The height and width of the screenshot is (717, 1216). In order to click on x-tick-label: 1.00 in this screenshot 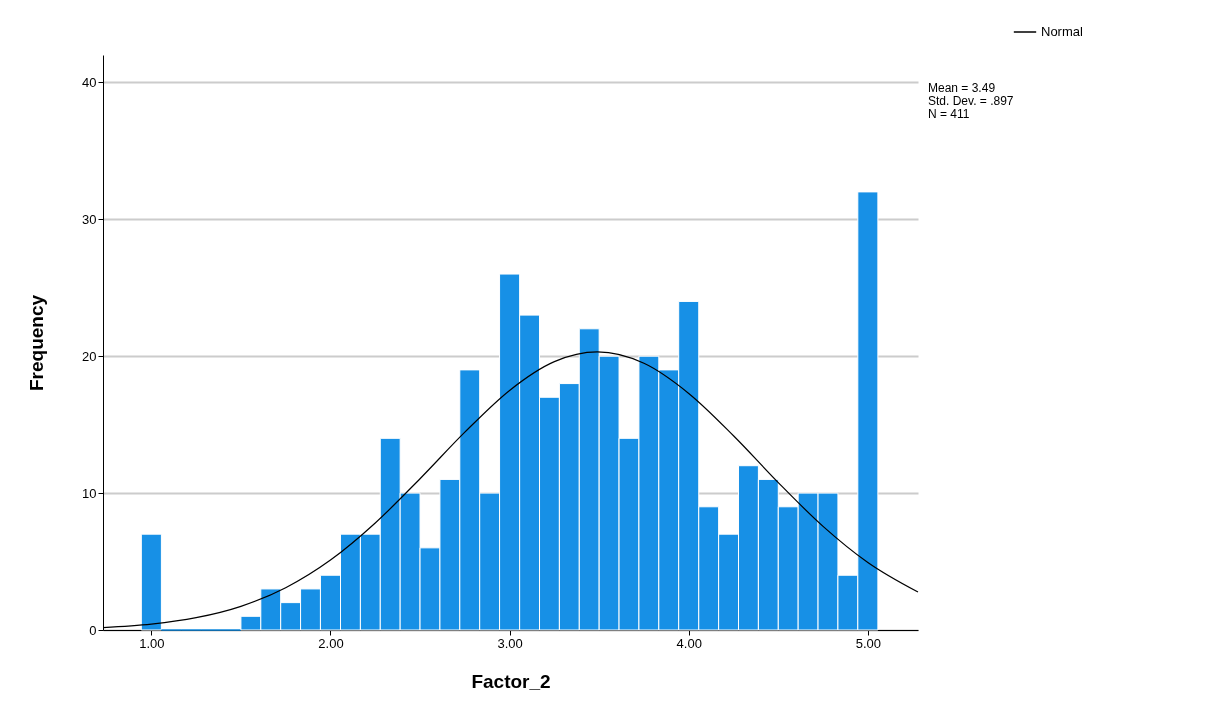, I will do `click(152, 643)`.